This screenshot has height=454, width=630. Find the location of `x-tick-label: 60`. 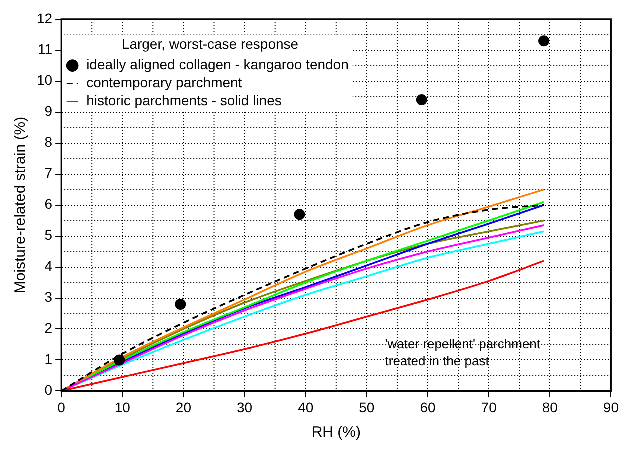

x-tick-label: 60 is located at coordinates (428, 407).